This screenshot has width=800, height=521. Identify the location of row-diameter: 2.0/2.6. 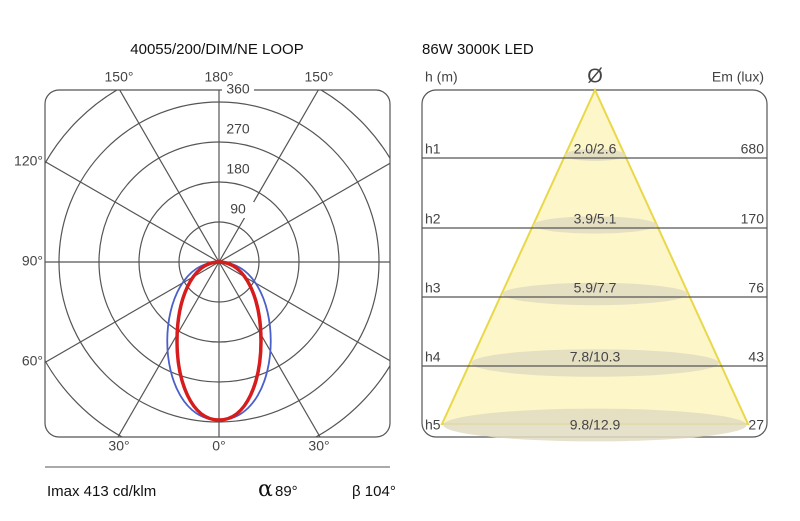
(595, 149).